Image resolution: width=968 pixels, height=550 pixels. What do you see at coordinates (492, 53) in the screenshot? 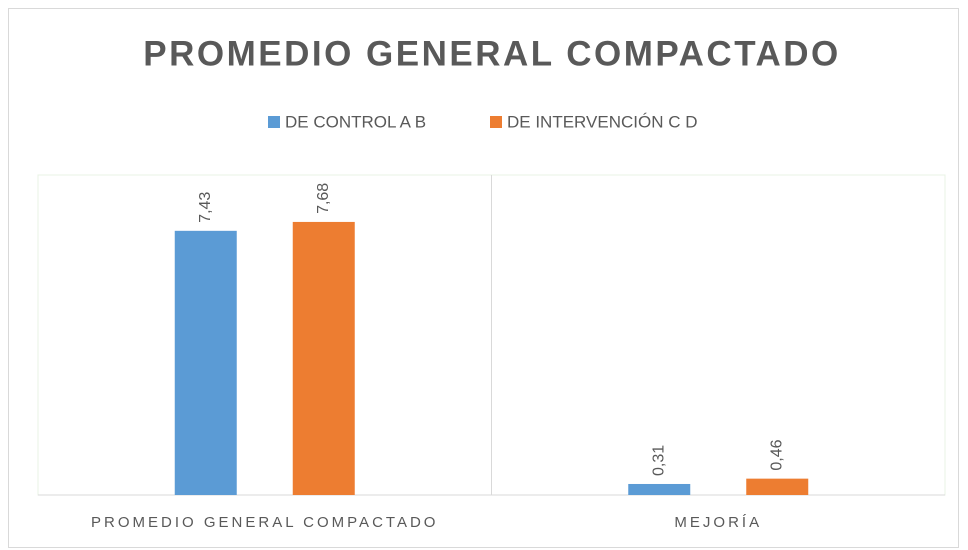
I see `chart-title: PROMEDIO GENERAL COMPACTADO` at bounding box center [492, 53].